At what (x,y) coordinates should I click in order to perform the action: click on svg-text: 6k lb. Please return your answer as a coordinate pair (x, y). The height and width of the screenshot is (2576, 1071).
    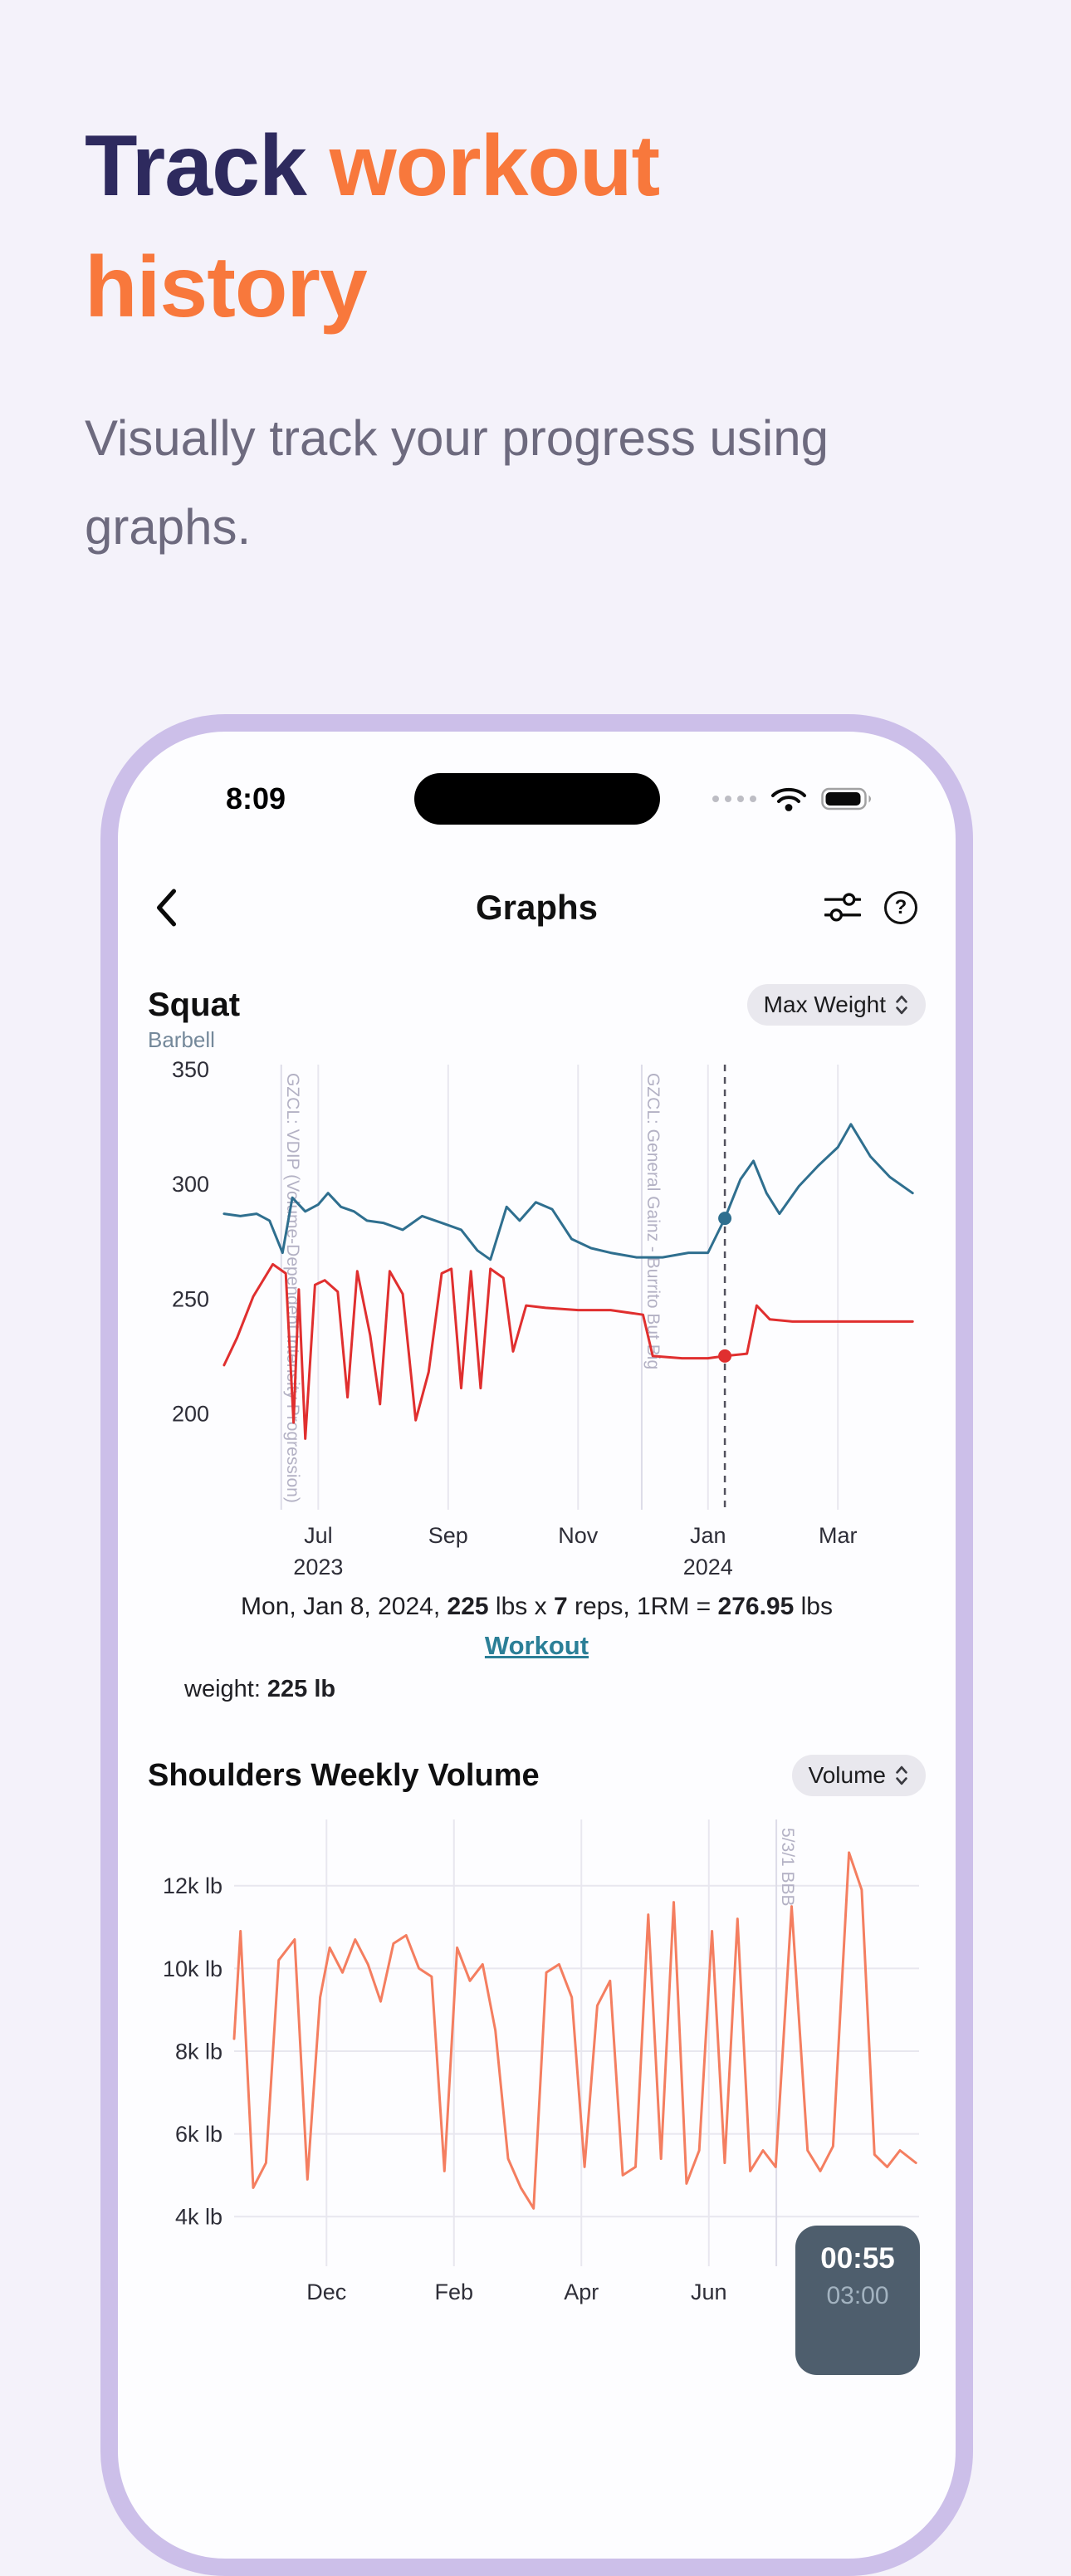
    Looking at the image, I should click on (199, 2135).